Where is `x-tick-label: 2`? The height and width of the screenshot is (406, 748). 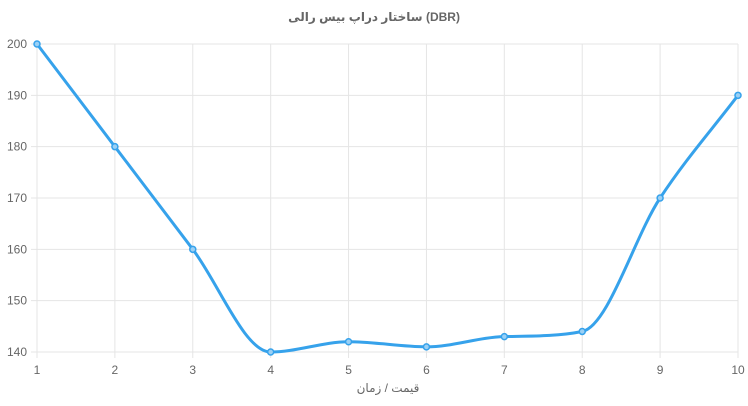
x-tick-label: 2 is located at coordinates (115, 370).